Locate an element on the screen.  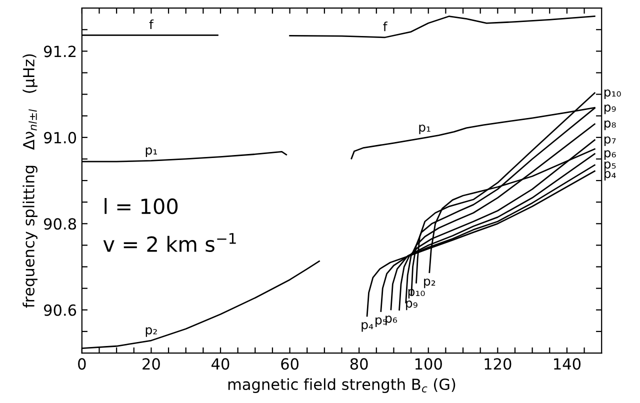
x-axis-title: magnetic field strength B$_{c}$ (G) is located at coordinates (342, 386).